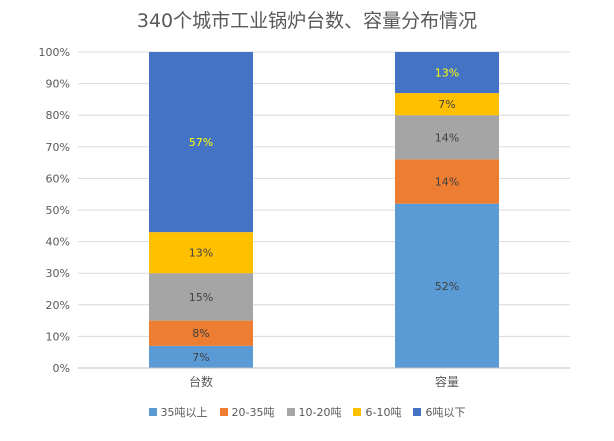 This screenshot has height=441, width=614. I want to click on y-tick-label: 60%, so click(58, 178).